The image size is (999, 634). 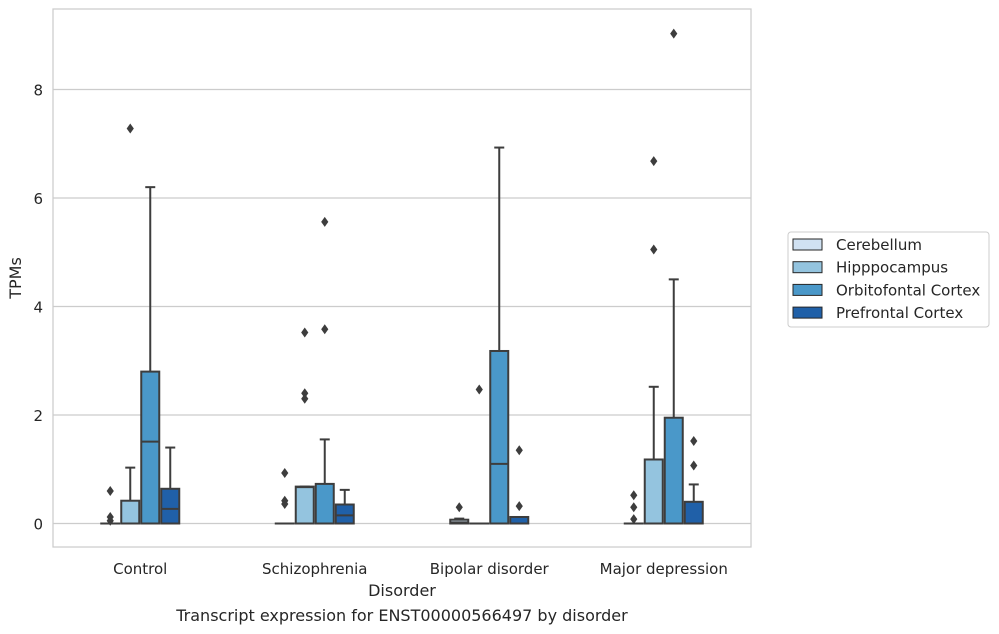 What do you see at coordinates (899, 313) in the screenshot?
I see `legend-label: Prefrontal Cortex` at bounding box center [899, 313].